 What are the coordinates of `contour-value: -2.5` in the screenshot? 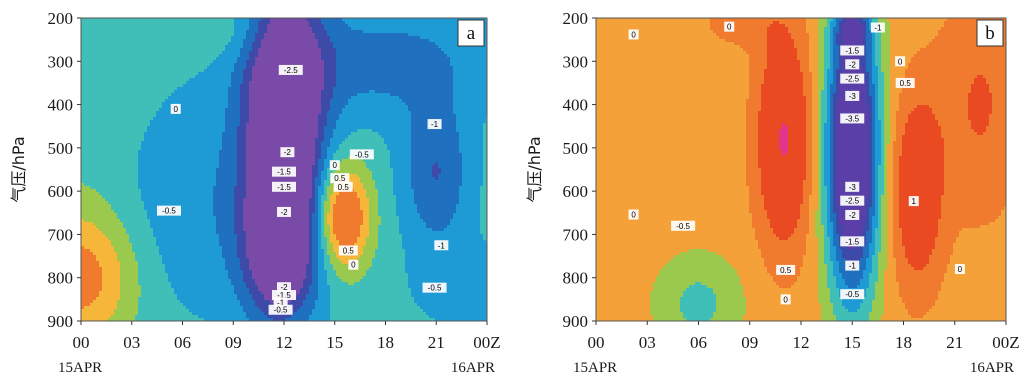 It's located at (291, 70).